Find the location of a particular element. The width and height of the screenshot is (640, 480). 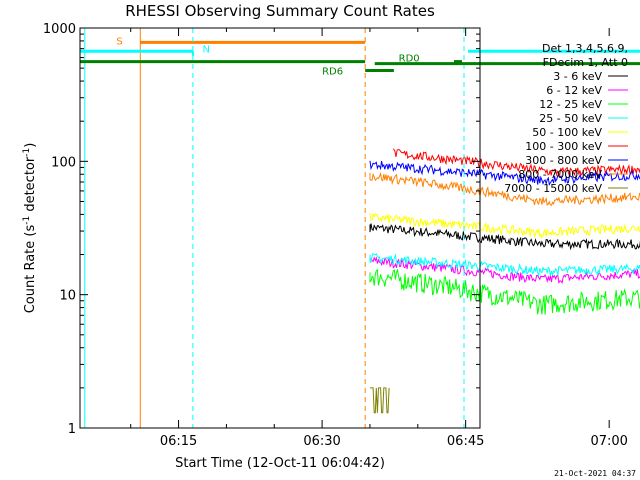

timestamp: 21-Oct-2021 04:37 is located at coordinates (595, 473).